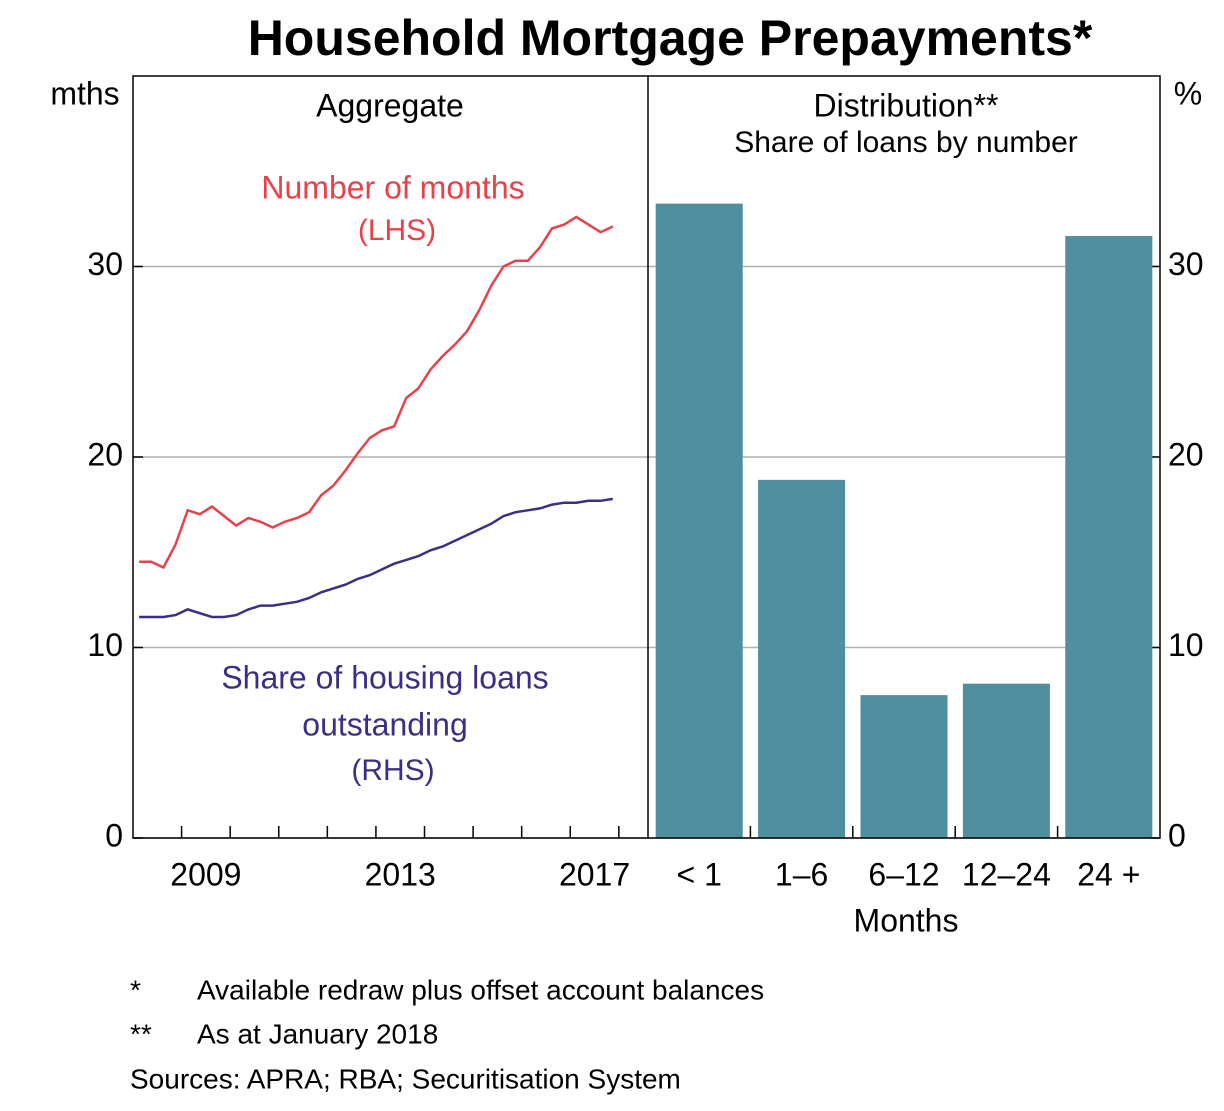 The image size is (1224, 1111). I want to click on x-axis-label: Months, so click(906, 920).